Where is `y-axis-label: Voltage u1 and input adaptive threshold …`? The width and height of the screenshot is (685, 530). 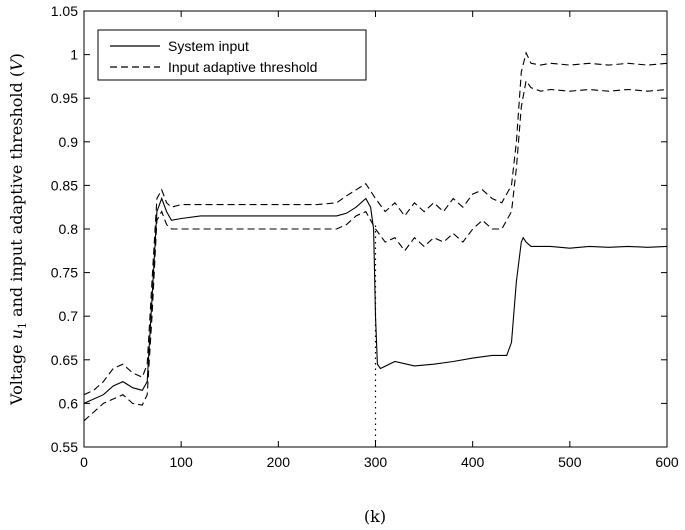
y-axis-label: Voltage u1 and input adaptive threshold … is located at coordinates (18, 229).